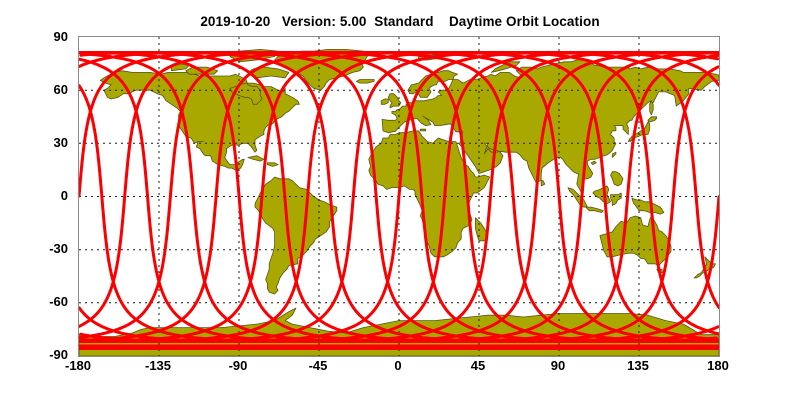 The image size is (800, 400). I want to click on land-hokkaido_n, so click(652, 119).